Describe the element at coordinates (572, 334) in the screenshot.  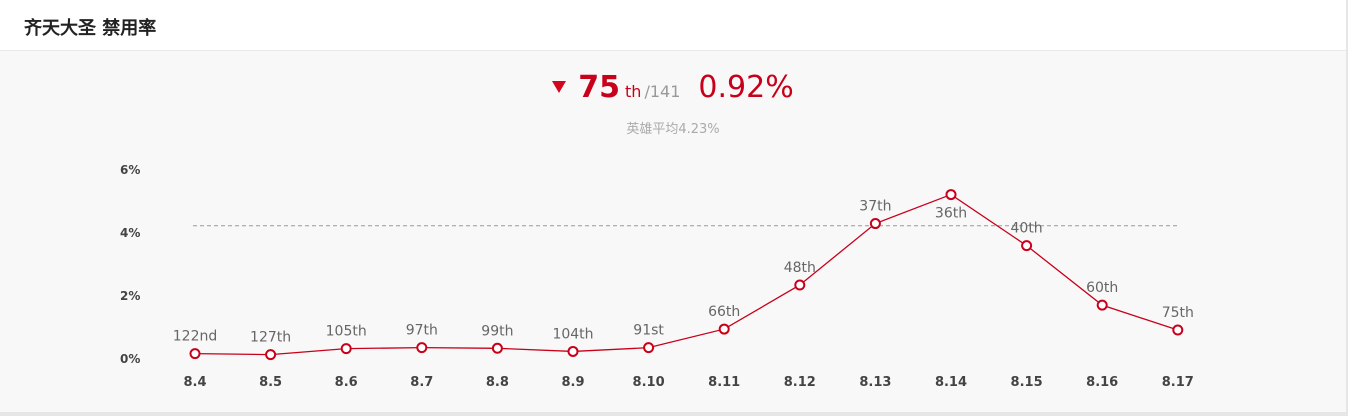
I see `rank-label: 104th` at that location.